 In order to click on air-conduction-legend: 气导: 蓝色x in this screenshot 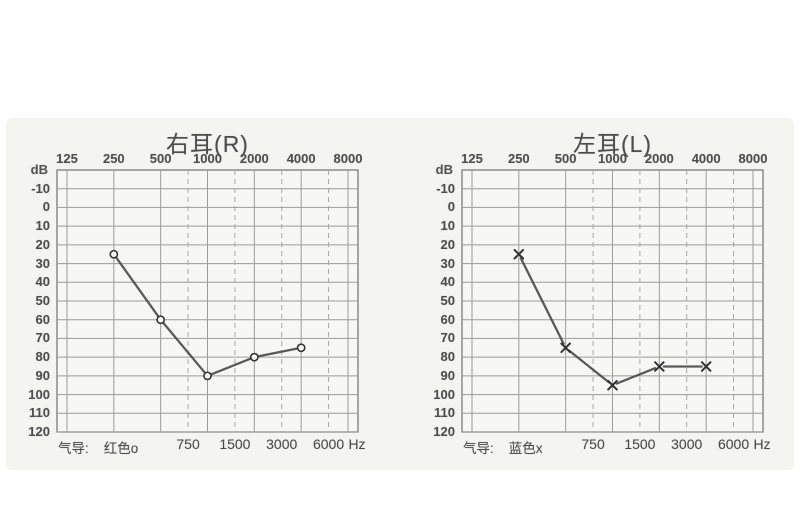, I will do `click(503, 447)`.